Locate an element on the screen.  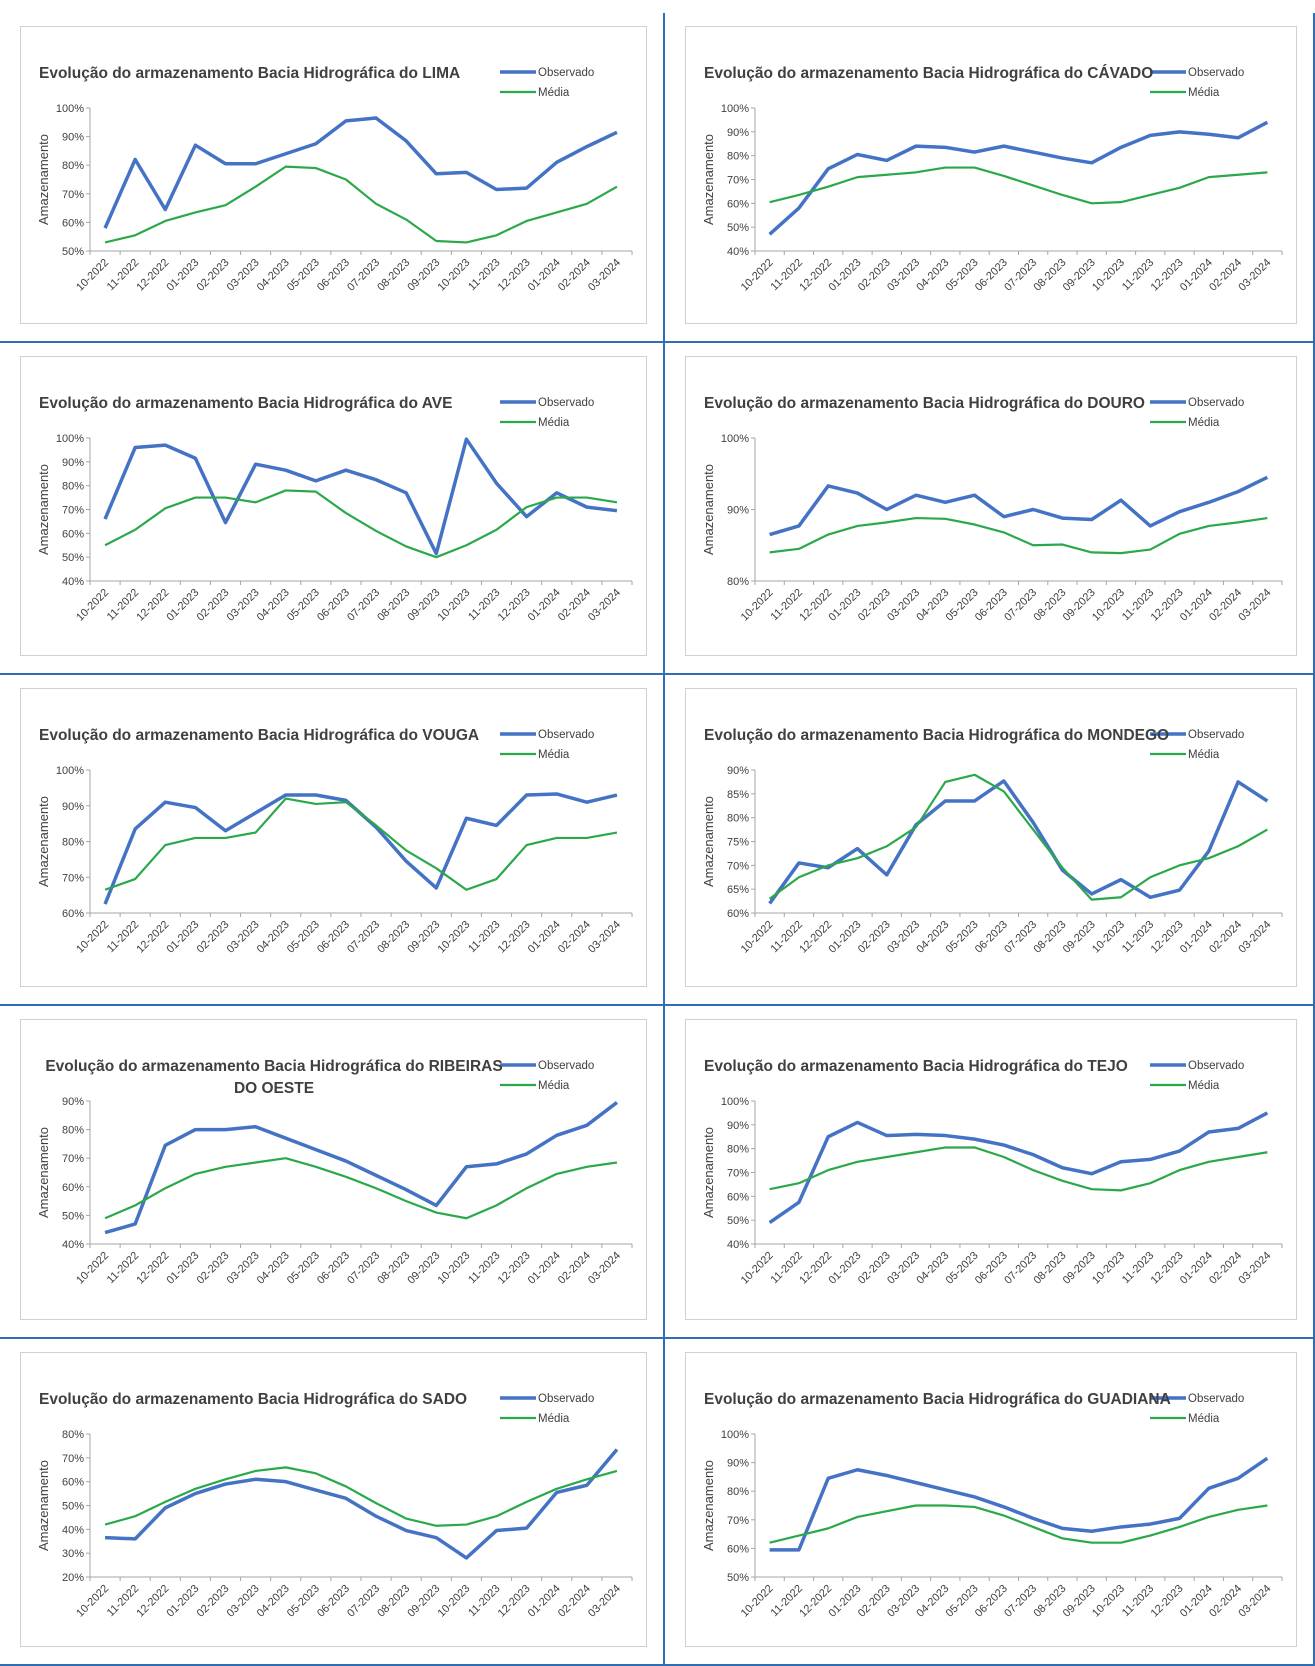
y-tick-label: 65% is located at coordinates (738, 890).